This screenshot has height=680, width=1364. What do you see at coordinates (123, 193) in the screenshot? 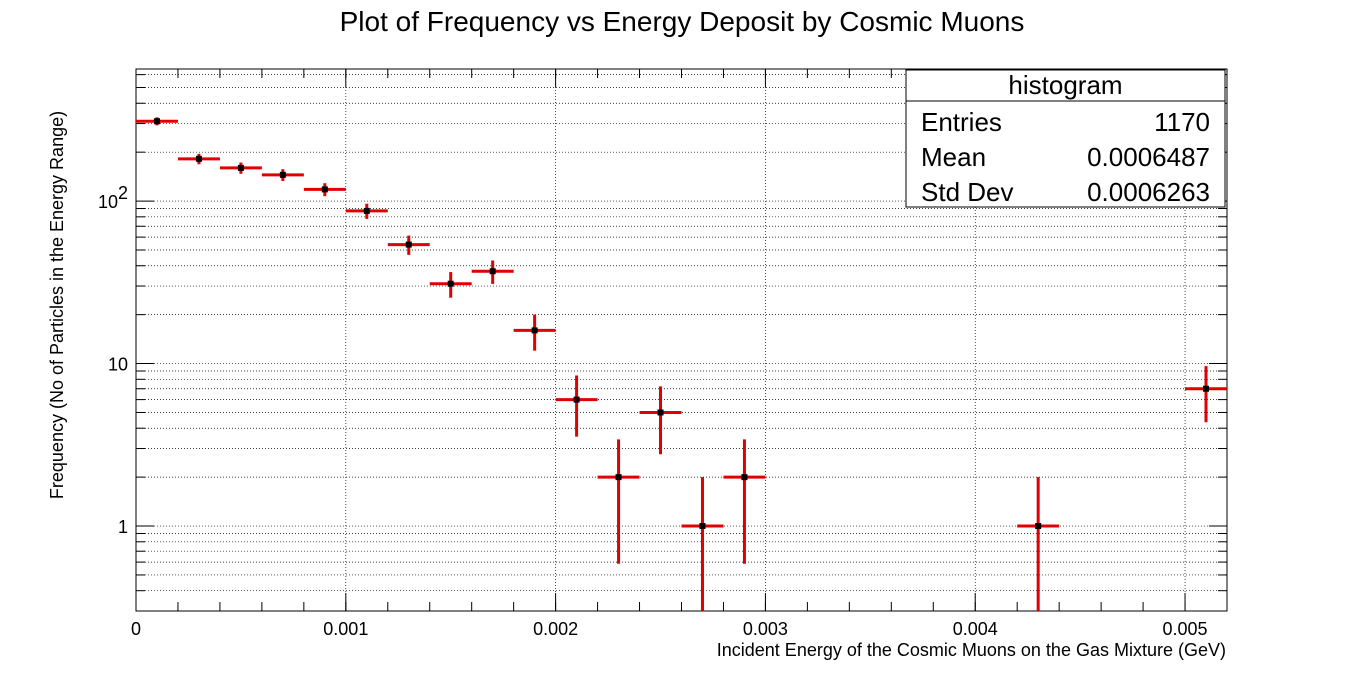
I see `y-tick-label-exponent: 2` at bounding box center [123, 193].